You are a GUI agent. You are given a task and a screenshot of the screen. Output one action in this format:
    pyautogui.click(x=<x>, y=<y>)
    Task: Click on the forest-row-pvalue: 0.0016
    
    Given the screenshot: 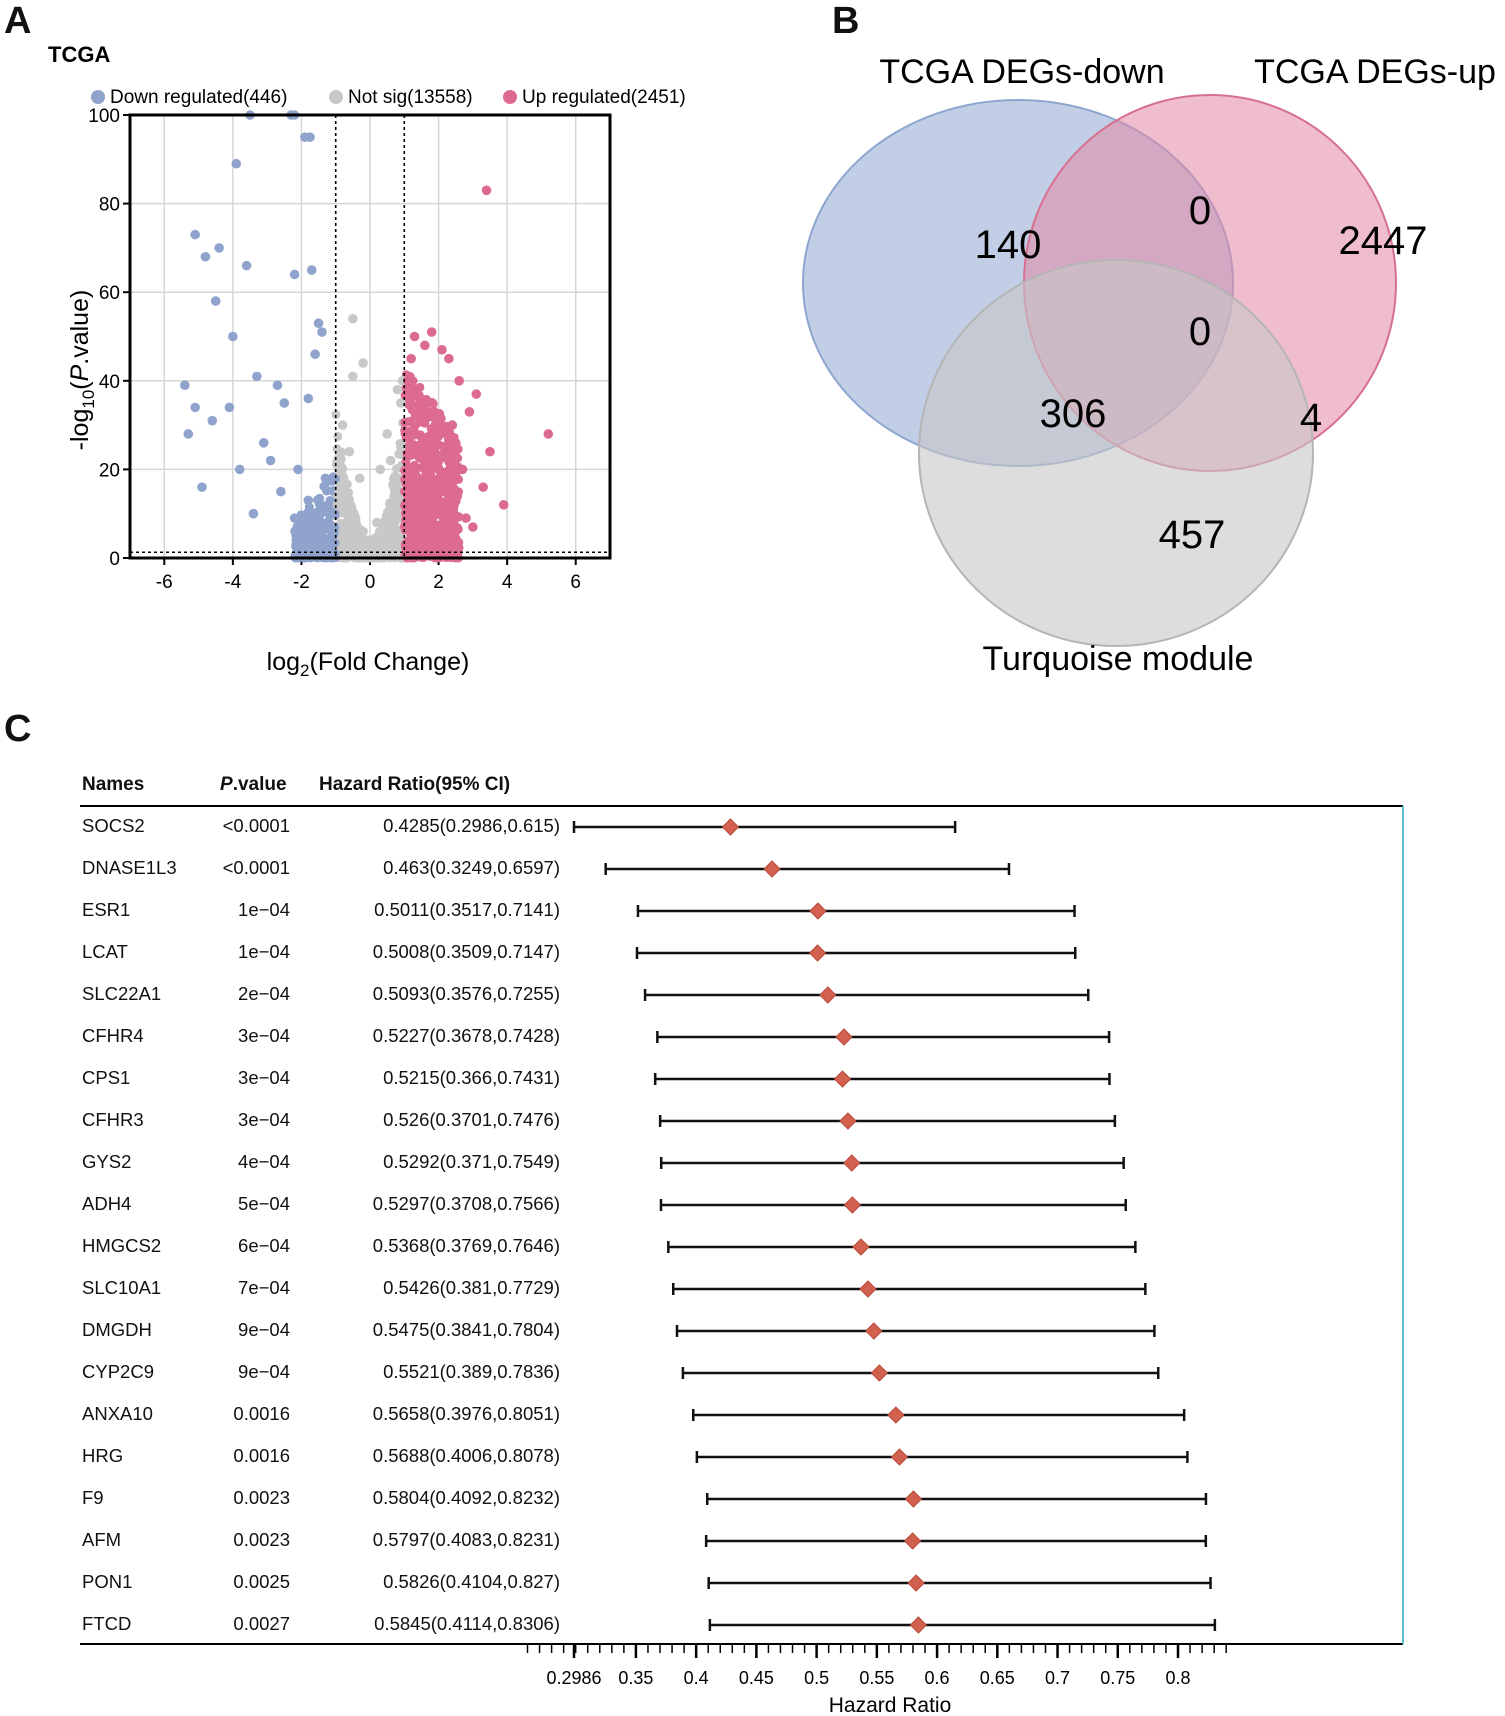 What is the action you would take?
    pyautogui.click(x=261, y=1413)
    